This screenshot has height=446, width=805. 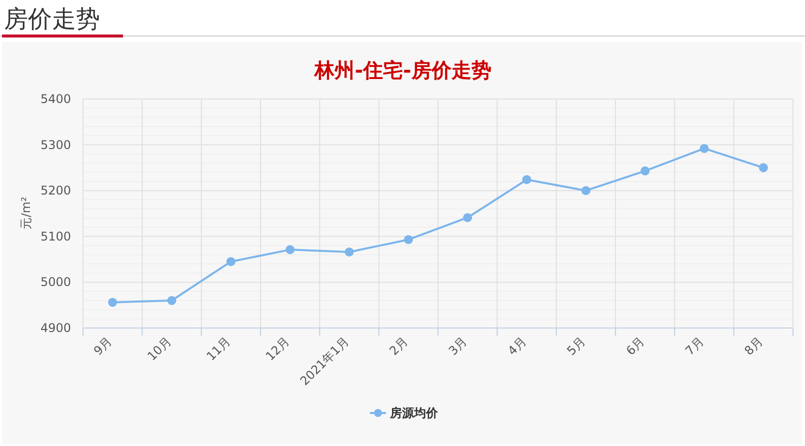 I want to click on x-tick-label: 4月, so click(x=517, y=346).